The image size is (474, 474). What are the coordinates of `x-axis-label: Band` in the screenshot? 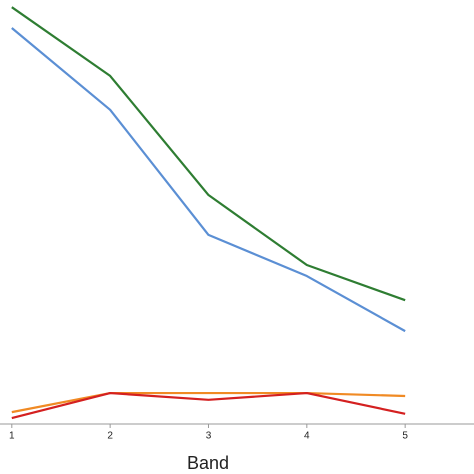 It's located at (208, 463).